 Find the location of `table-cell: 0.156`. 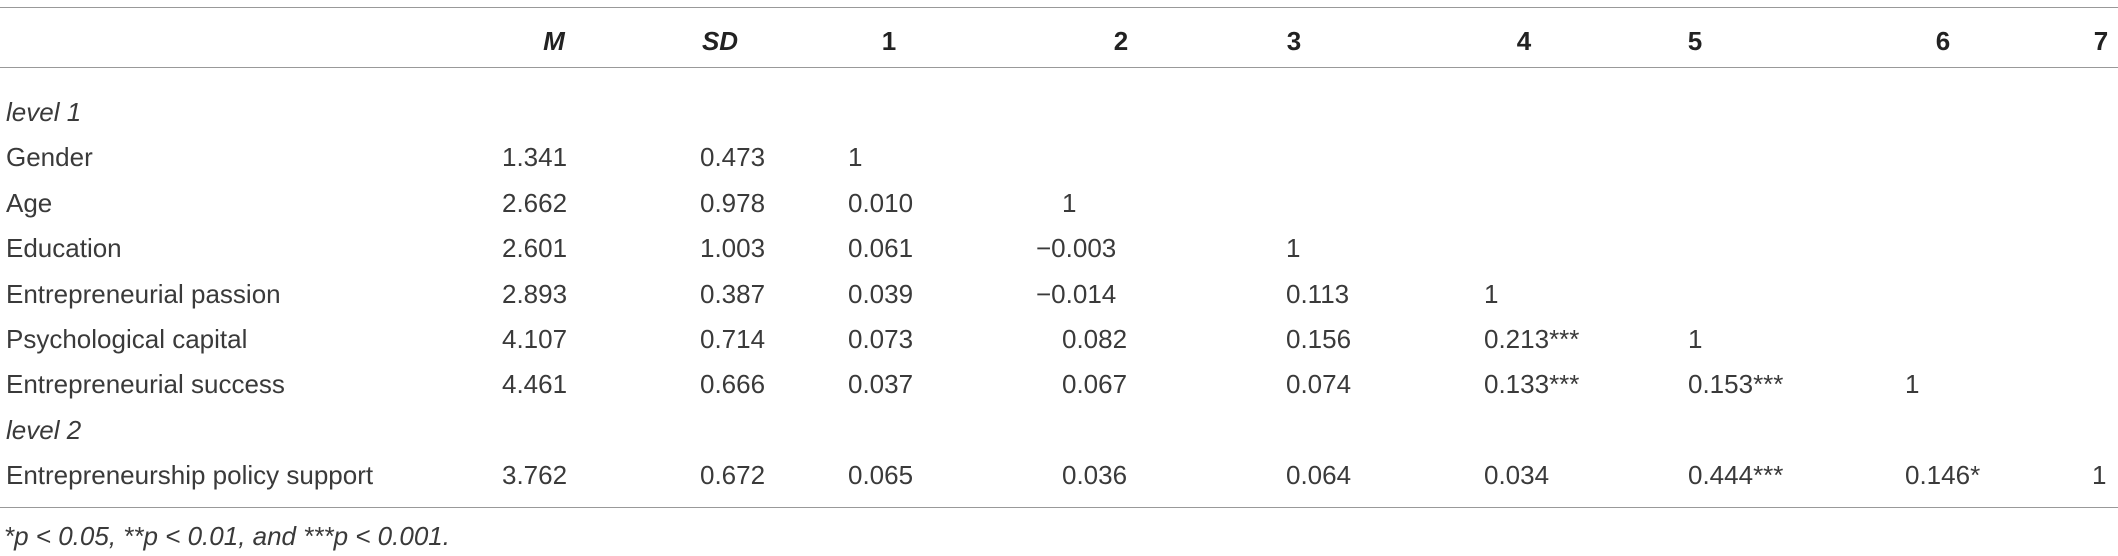

table-cell: 0.156 is located at coordinates (1319, 339).